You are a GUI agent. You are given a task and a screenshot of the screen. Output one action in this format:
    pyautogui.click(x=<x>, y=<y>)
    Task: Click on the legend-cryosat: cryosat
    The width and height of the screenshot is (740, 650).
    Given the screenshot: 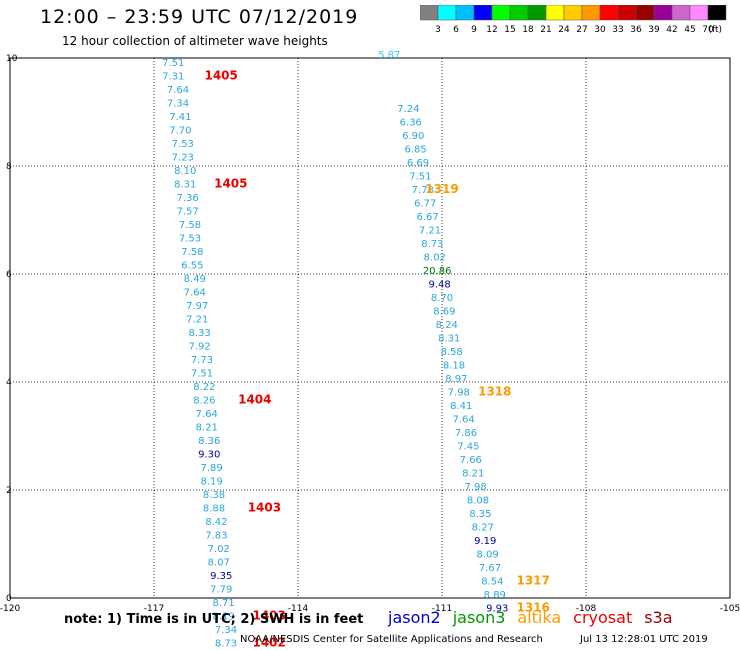 What is the action you would take?
    pyautogui.click(x=603, y=617)
    